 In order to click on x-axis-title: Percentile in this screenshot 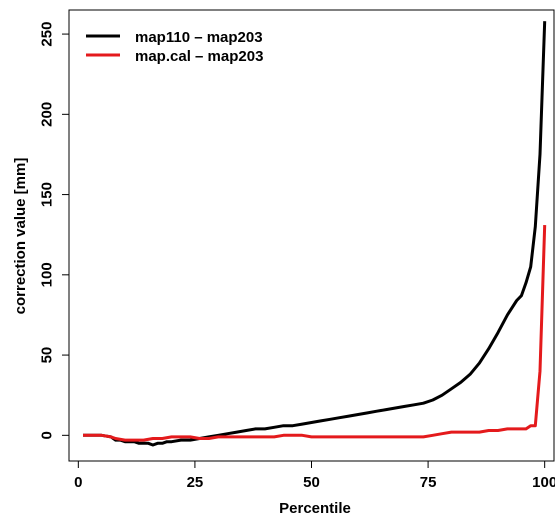, I will do `click(315, 508)`.